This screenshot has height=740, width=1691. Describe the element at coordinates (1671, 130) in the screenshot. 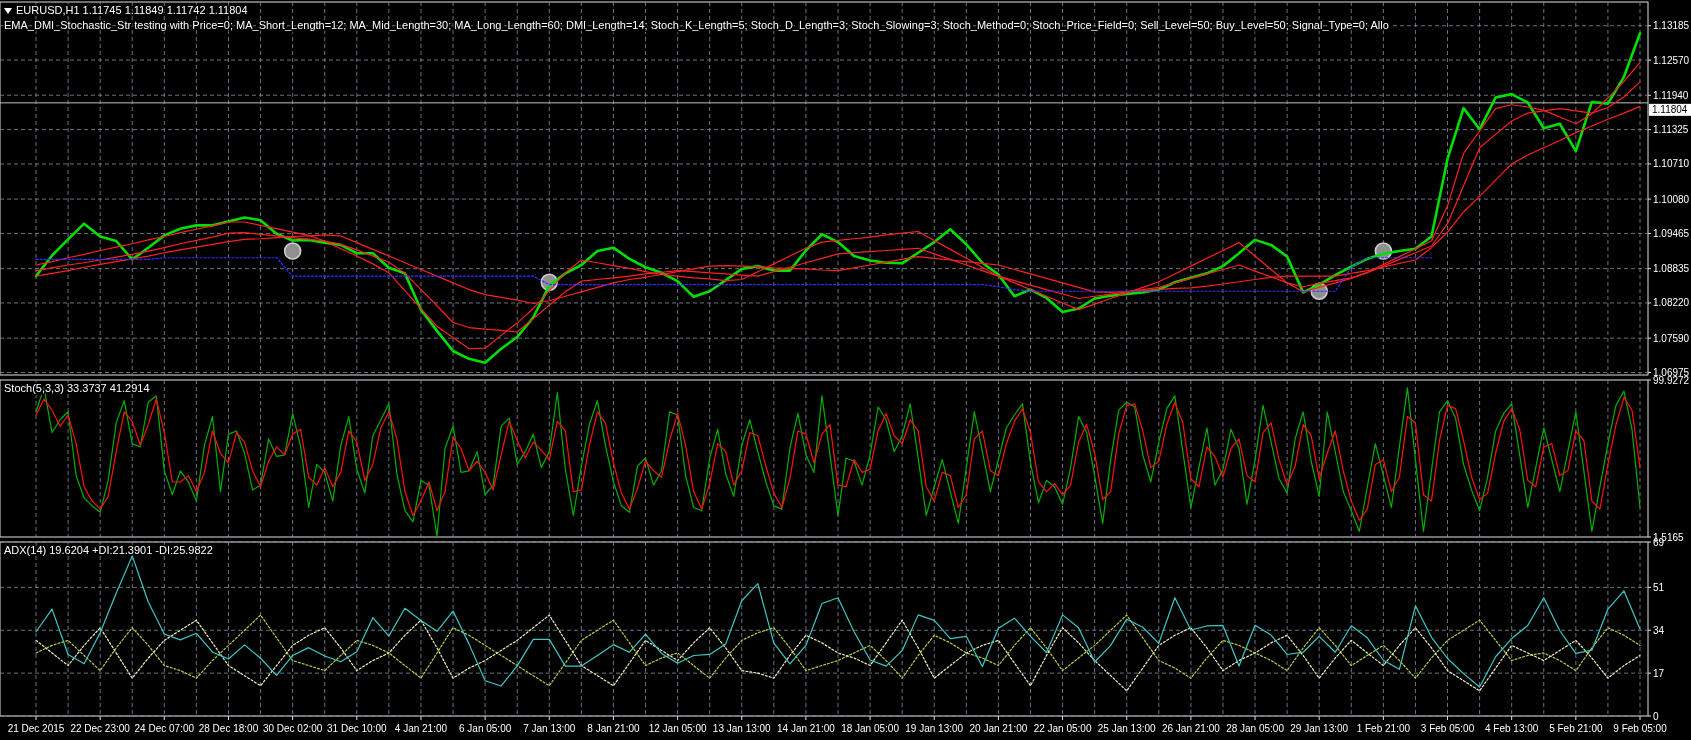

I see `y-tick-label: 1.11325` at that location.